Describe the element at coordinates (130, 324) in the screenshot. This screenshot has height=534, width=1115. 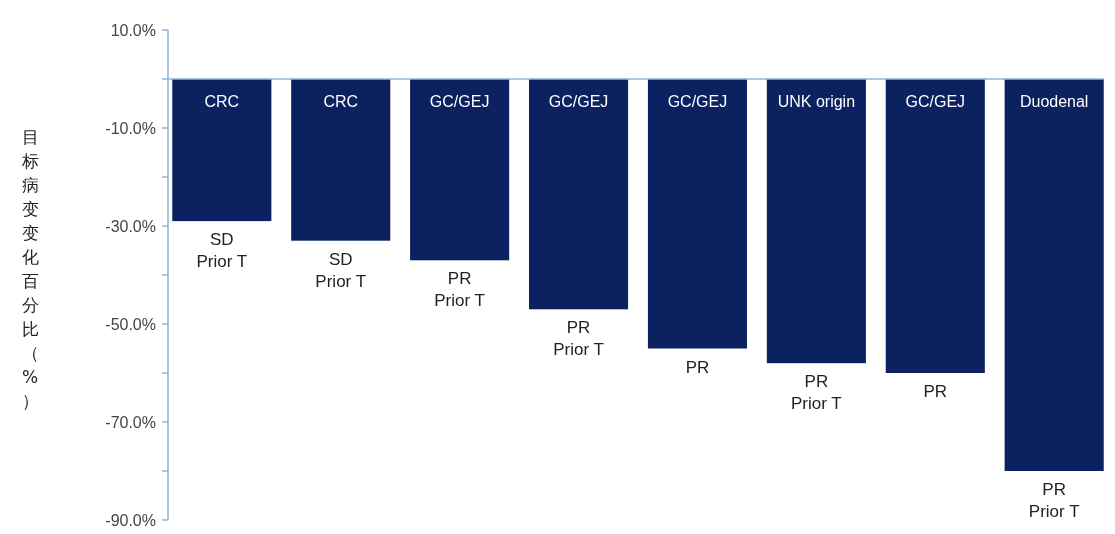
I see `y-tick-label: -50.0%` at that location.